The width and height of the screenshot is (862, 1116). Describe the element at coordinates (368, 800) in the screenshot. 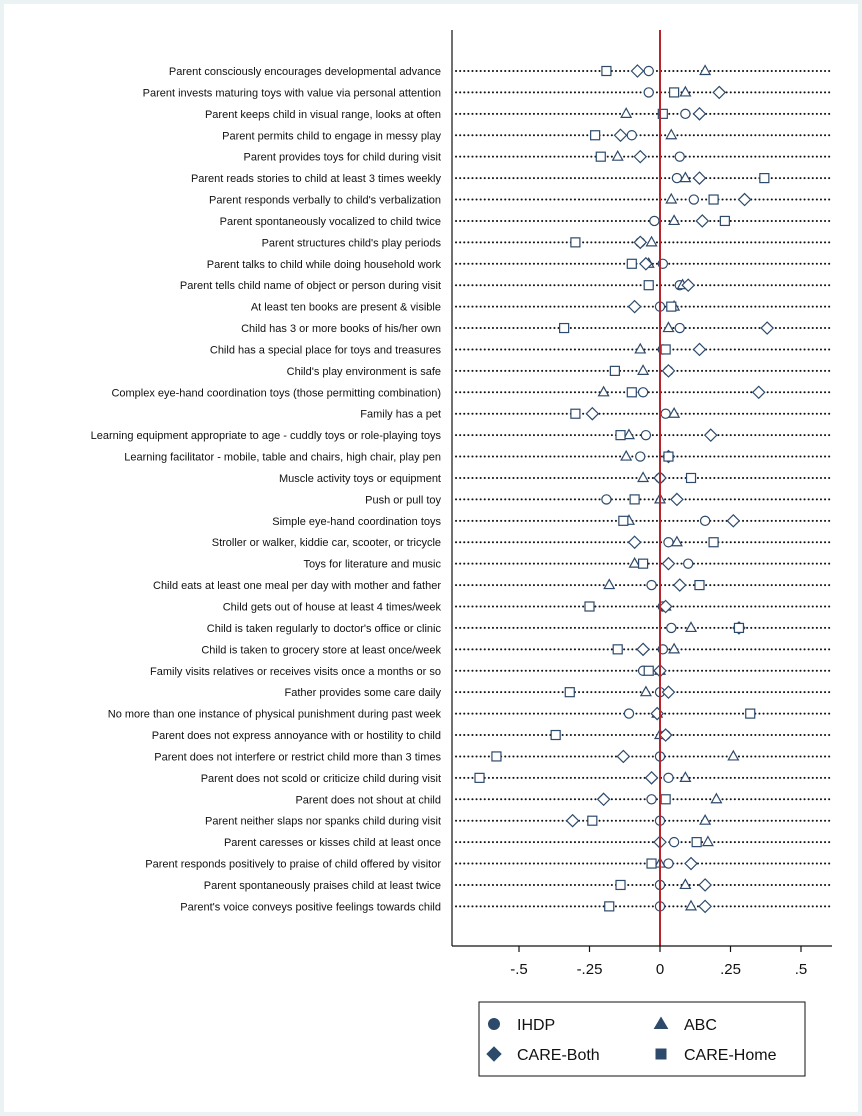

I see `row-label: Parent does not shout at child` at that location.